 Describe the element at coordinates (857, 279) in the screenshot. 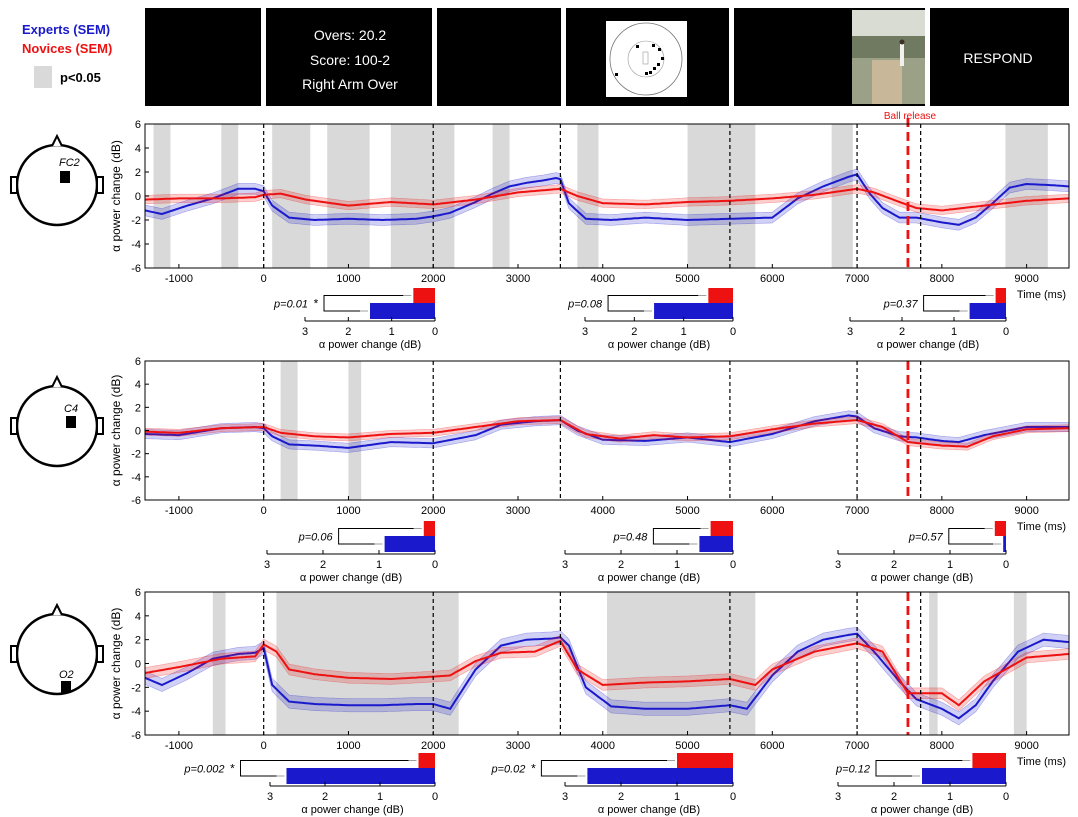

I see `x-tick-label: 7000` at that location.